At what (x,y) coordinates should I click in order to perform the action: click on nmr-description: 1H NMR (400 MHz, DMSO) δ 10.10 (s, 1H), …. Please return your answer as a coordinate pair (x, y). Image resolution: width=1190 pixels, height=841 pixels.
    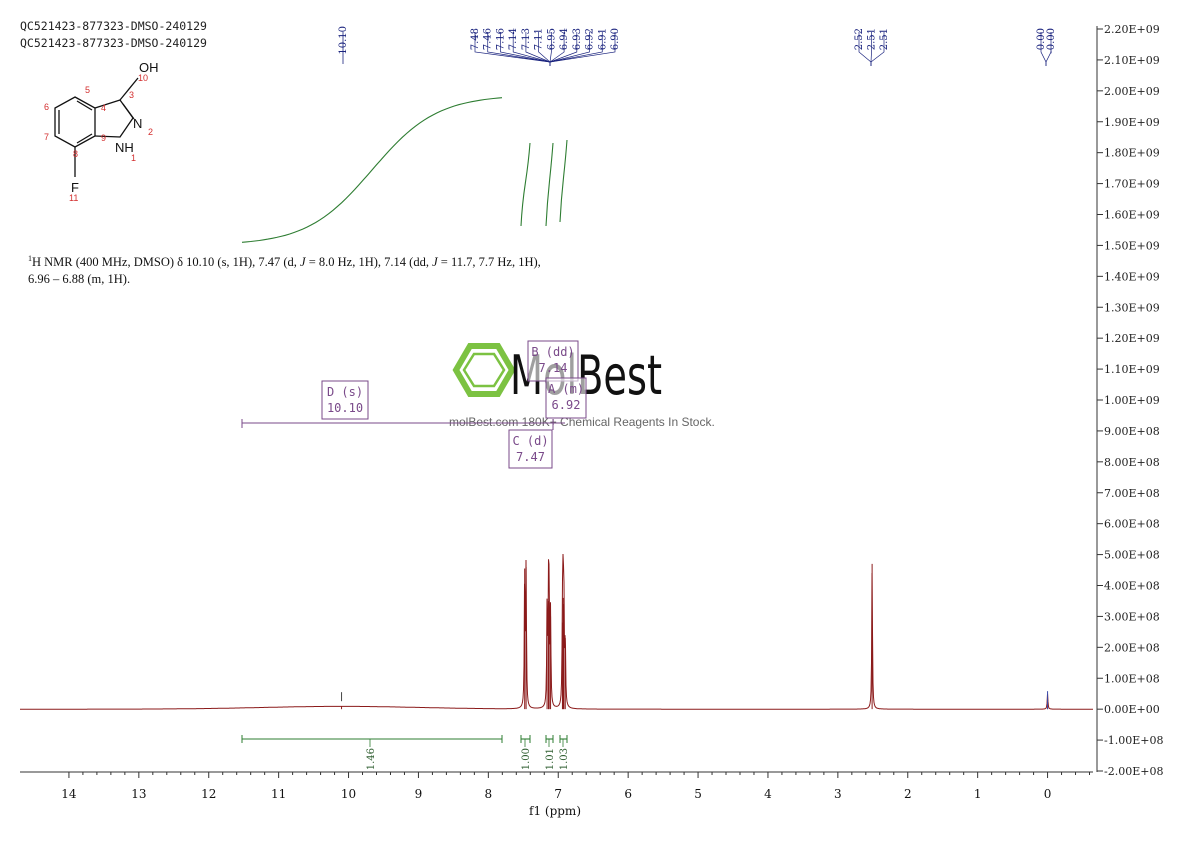
    Looking at the image, I should click on (308, 269).